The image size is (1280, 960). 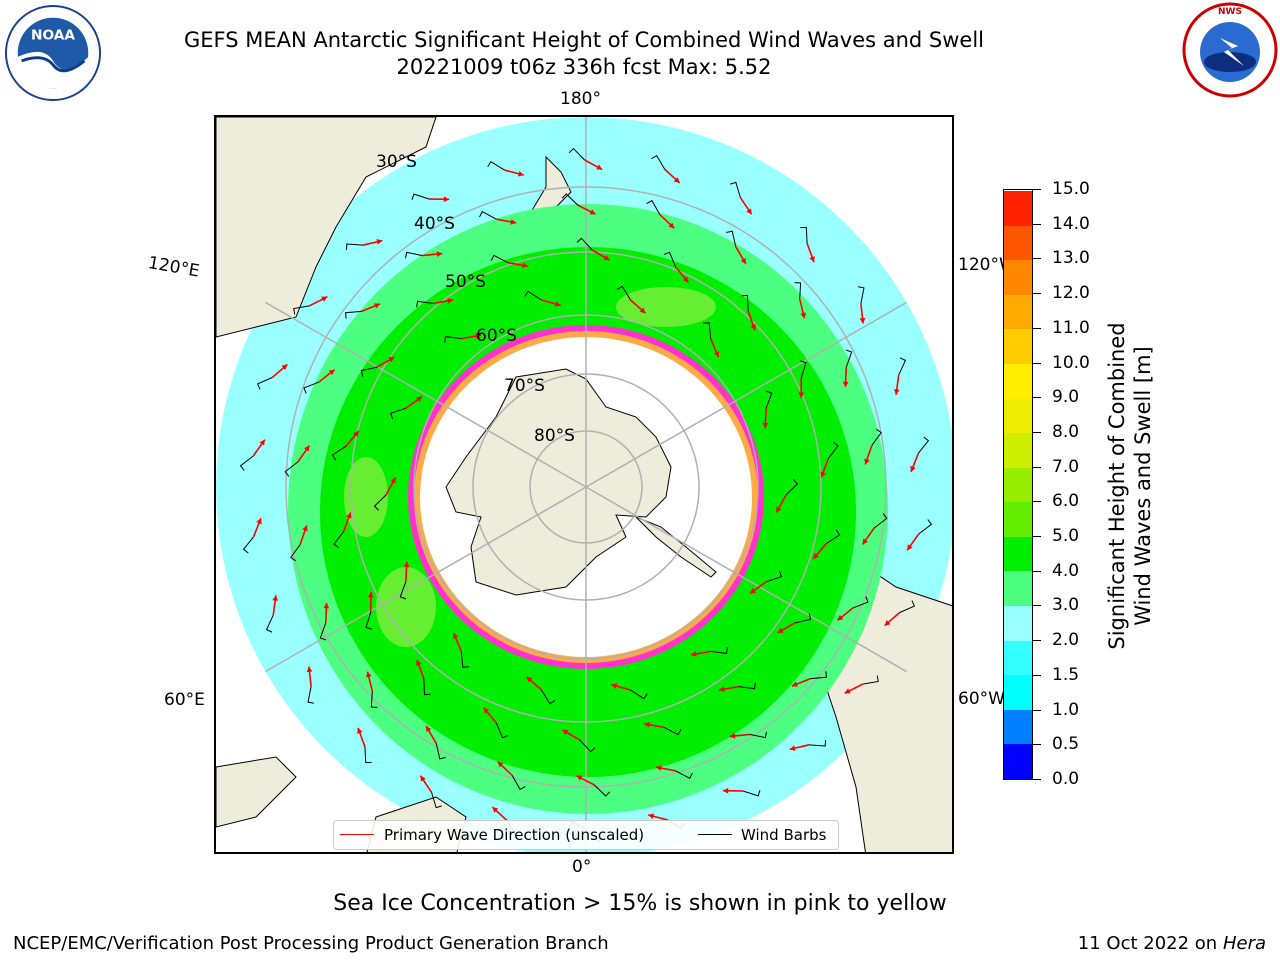 What do you see at coordinates (524, 386) in the screenshot?
I see `lat-label-70s: 70°S` at bounding box center [524, 386].